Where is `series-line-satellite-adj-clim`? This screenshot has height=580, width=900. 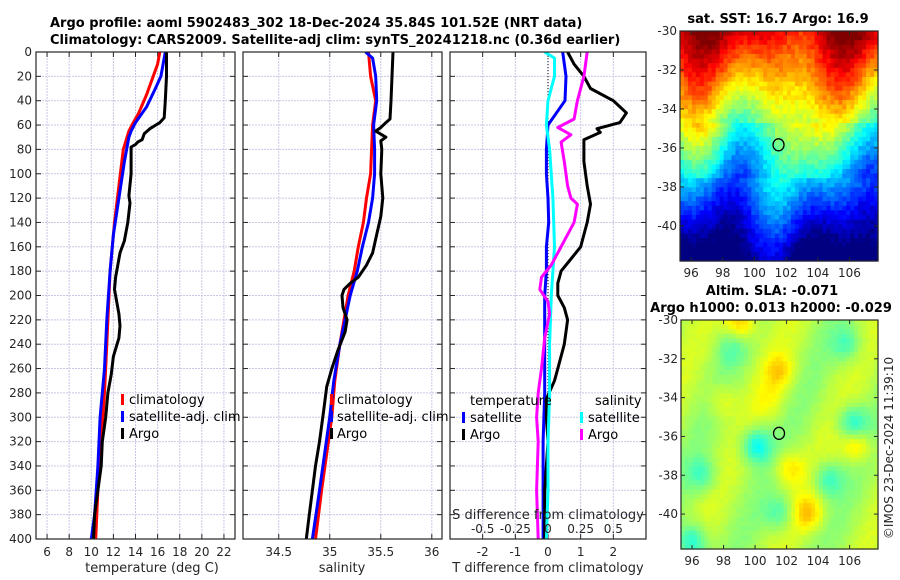
series-line-satellite-adj-clim is located at coordinates (344, 295).